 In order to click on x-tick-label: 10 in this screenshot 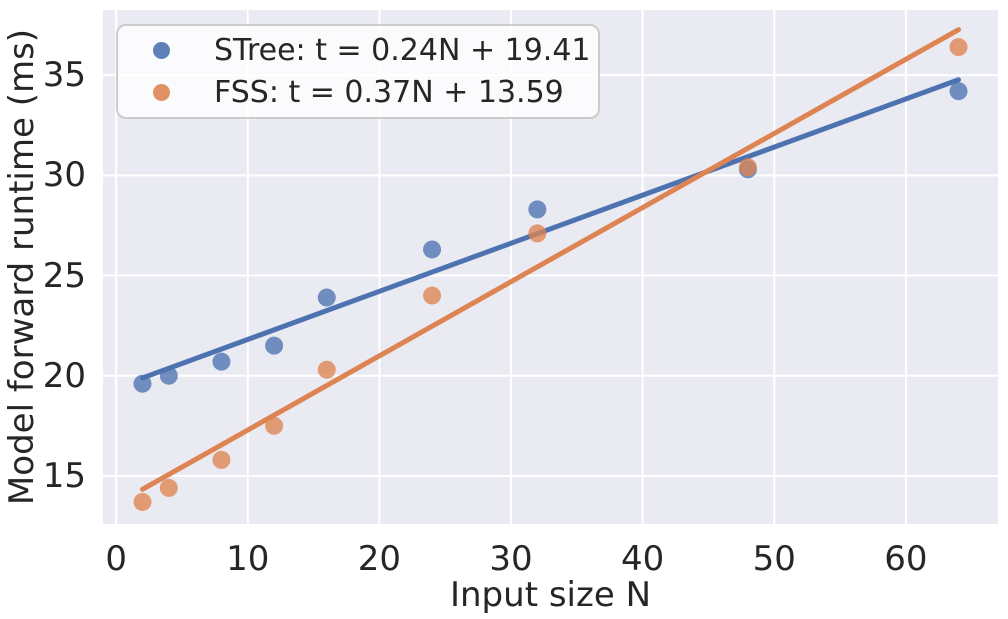, I will do `click(248, 559)`.